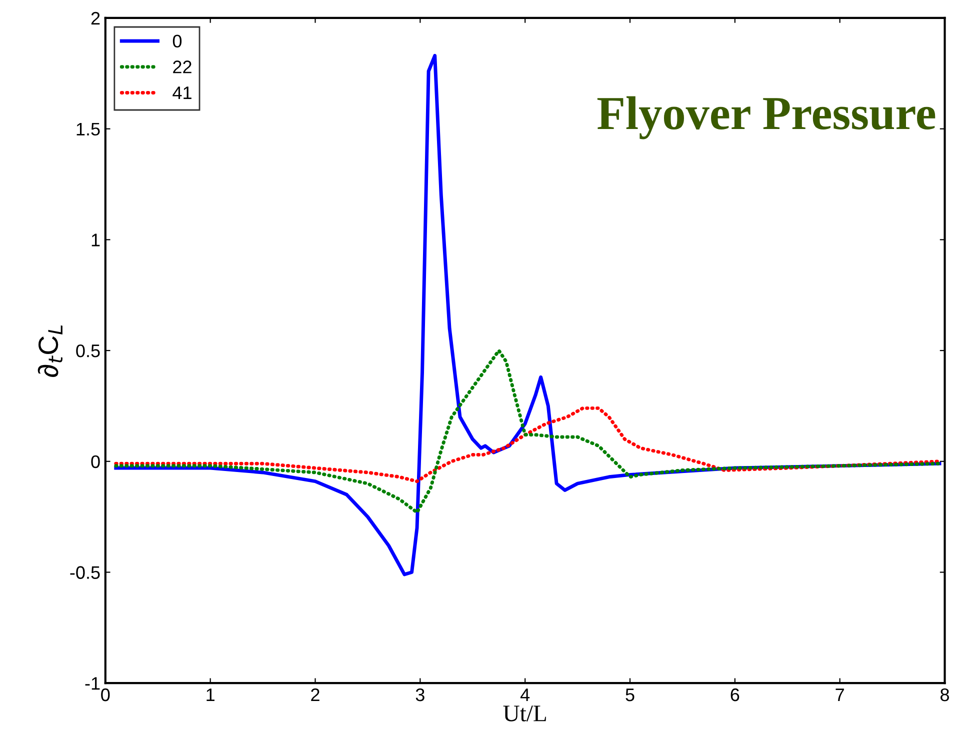 The image size is (967, 749). I want to click on legend-label: 22, so click(182, 67).